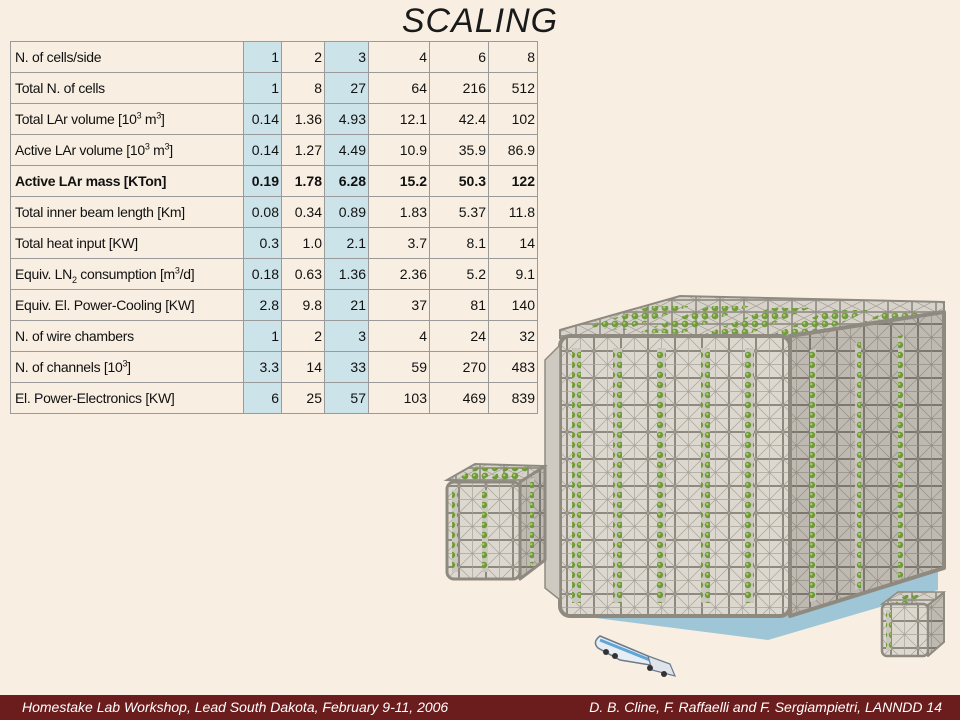 The width and height of the screenshot is (960, 720). I want to click on table-cell: 27, so click(346, 88).